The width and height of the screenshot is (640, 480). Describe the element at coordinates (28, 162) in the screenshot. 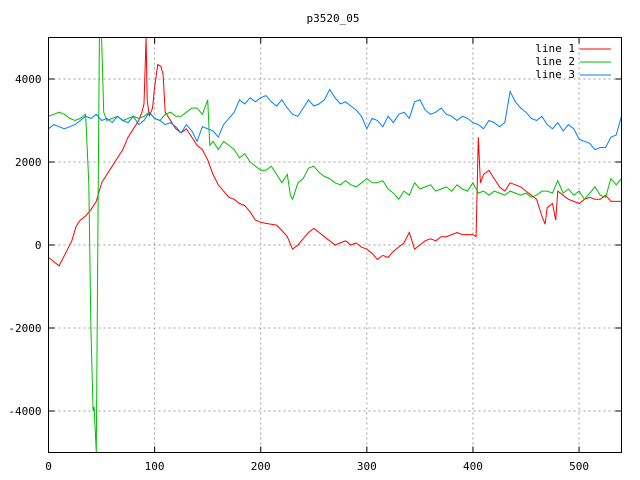

I see `y-tick-label: 2000` at that location.